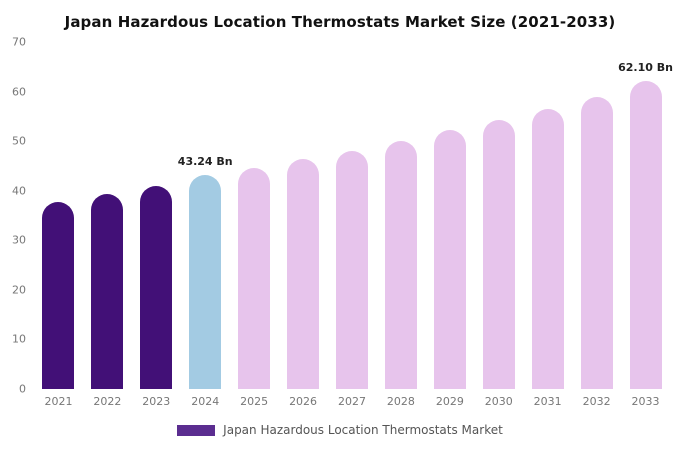 This screenshot has width=680, height=450. I want to click on bar-column-2028, so click(400, 215).